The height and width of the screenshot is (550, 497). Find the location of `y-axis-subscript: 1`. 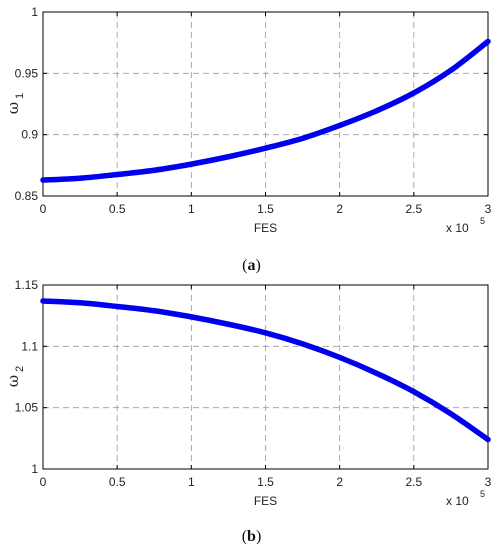

y-axis-subscript: 1 is located at coordinates (20, 96).